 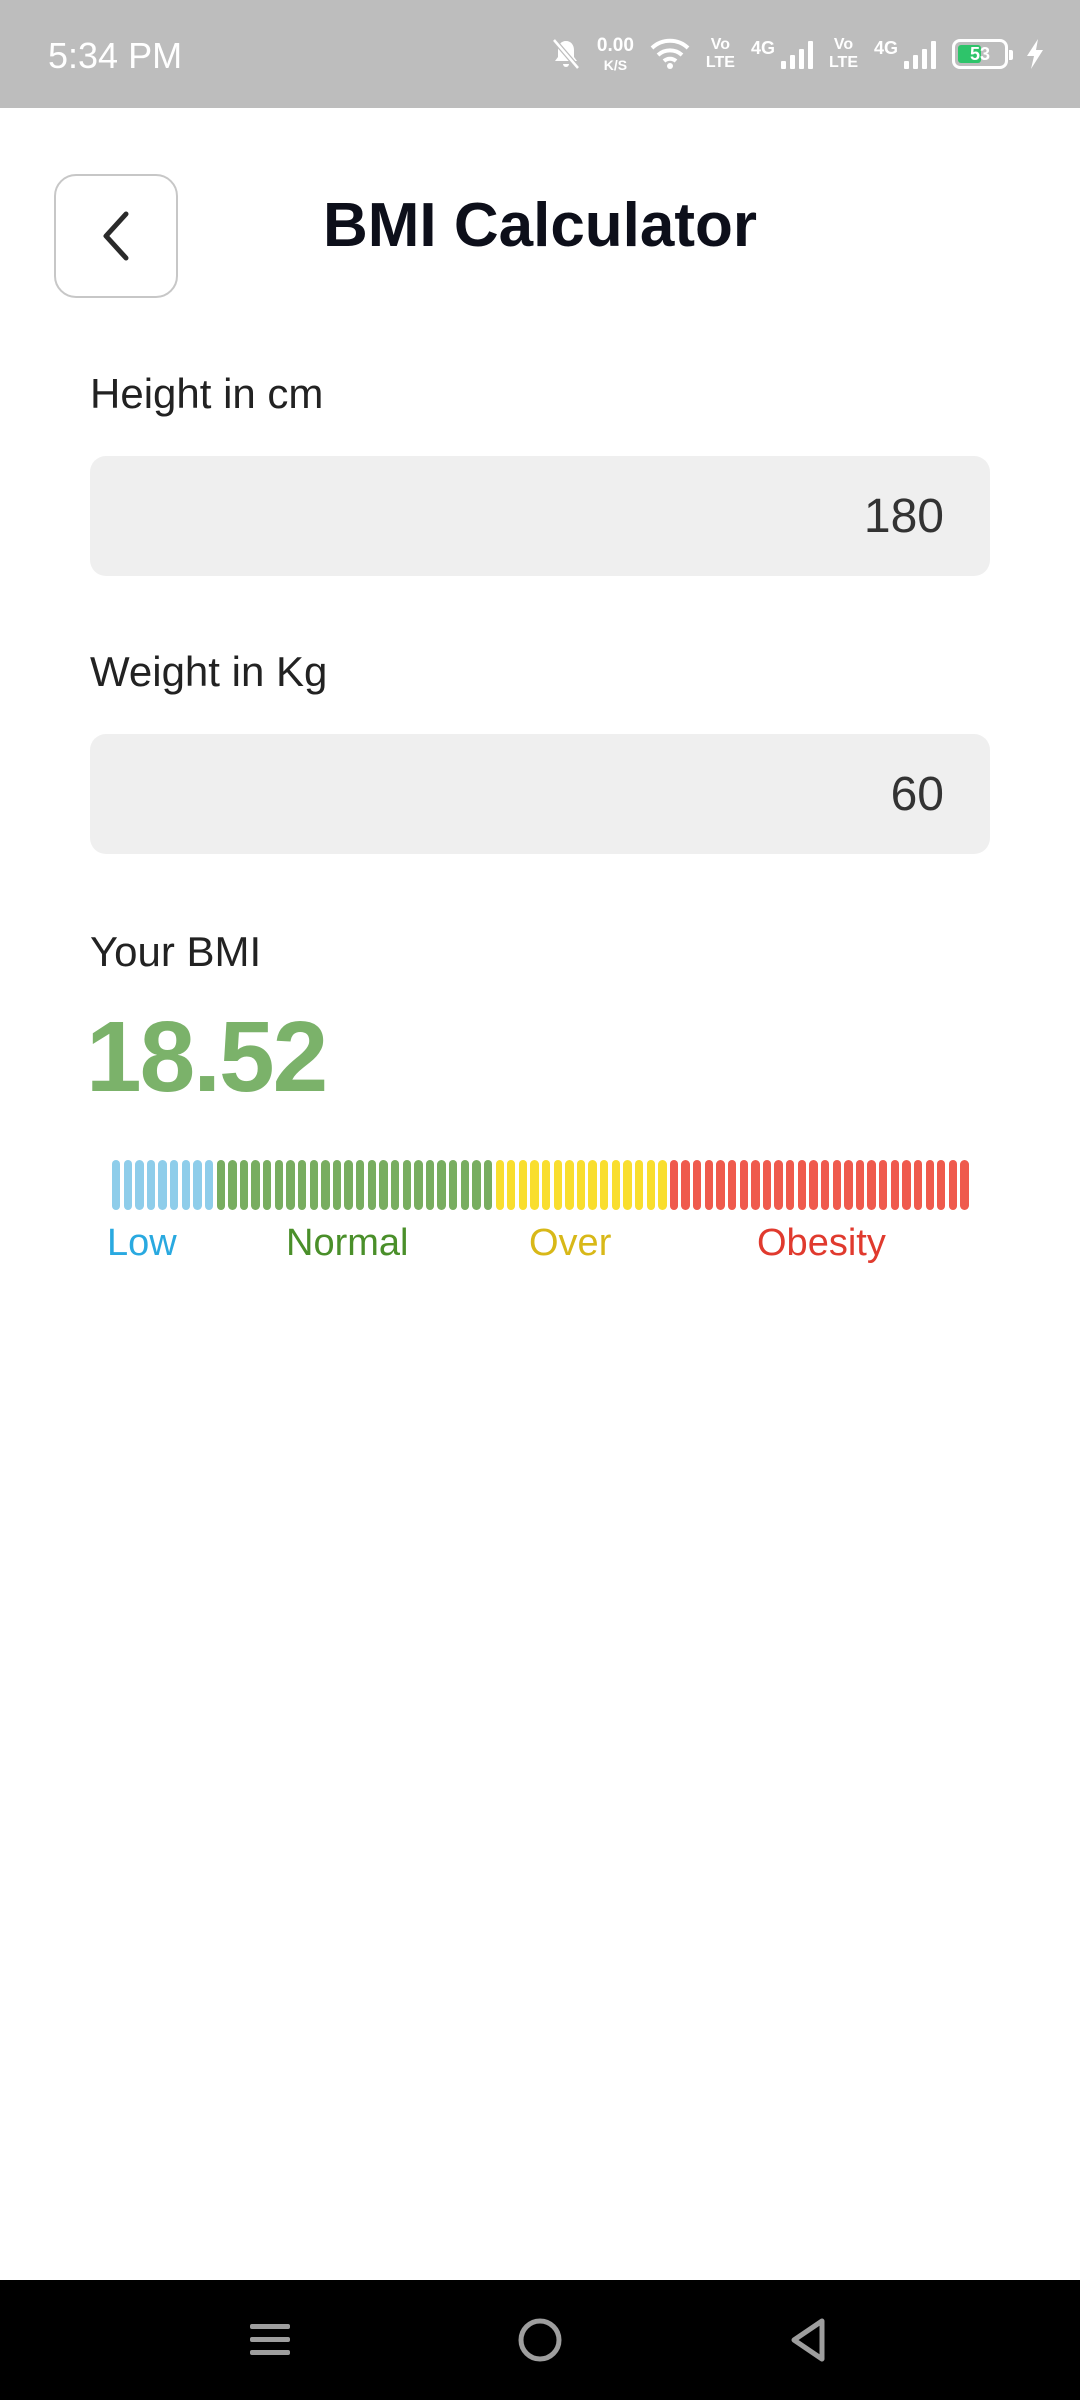 What do you see at coordinates (542, 1185) in the screenshot?
I see `bmi-gauge` at bounding box center [542, 1185].